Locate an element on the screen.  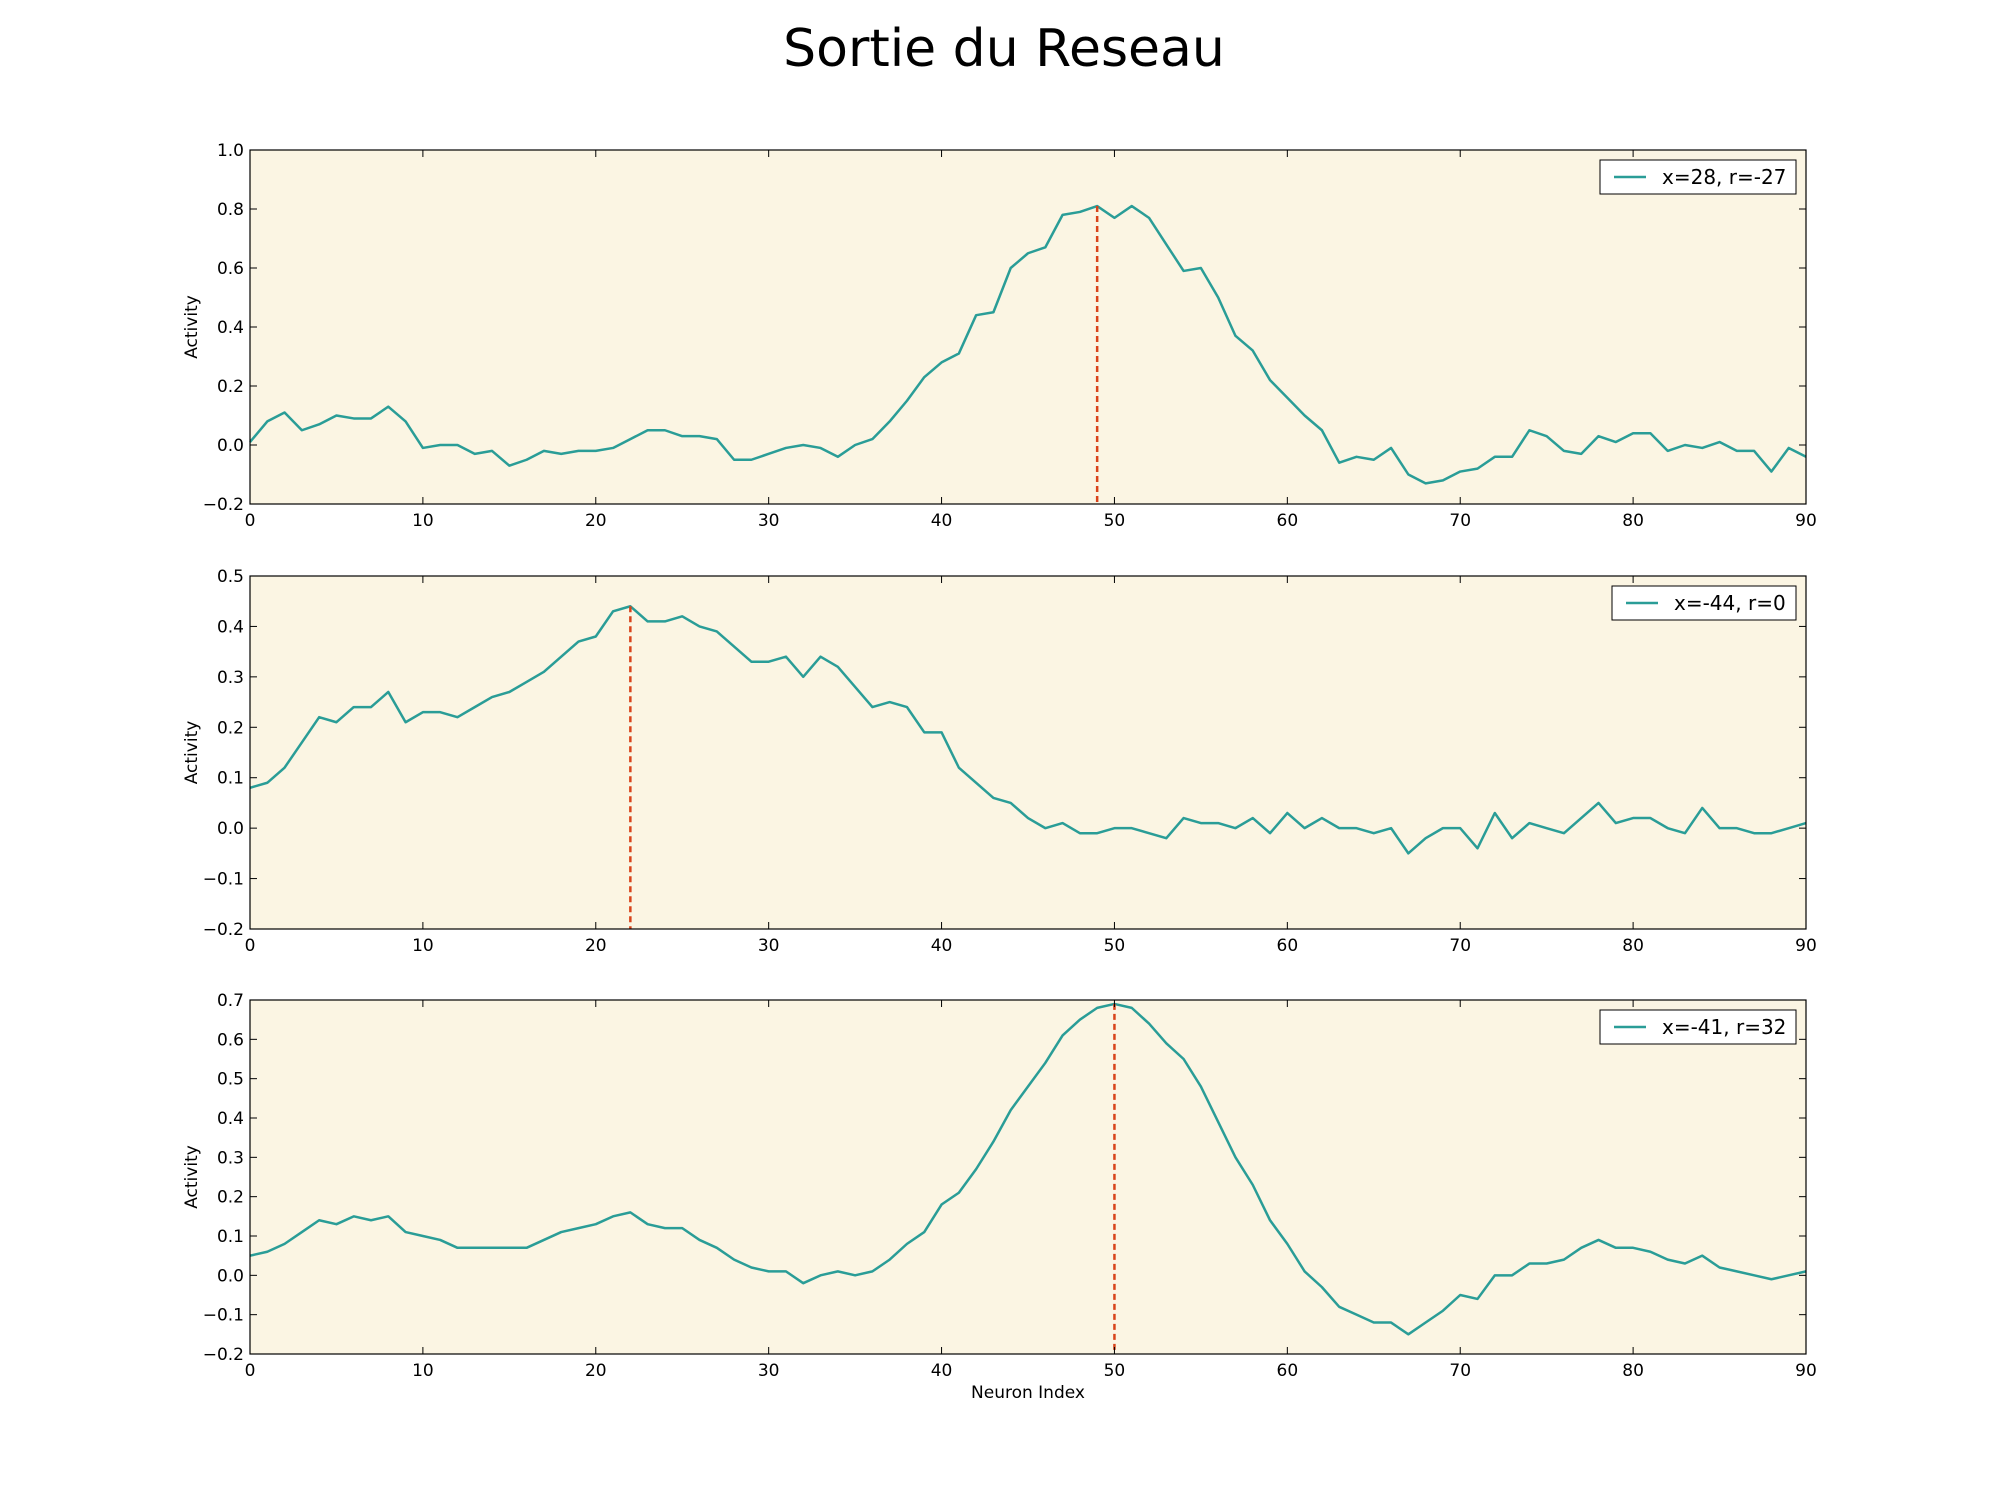
legend: x=28, r=-27 is located at coordinates (1698, 177).